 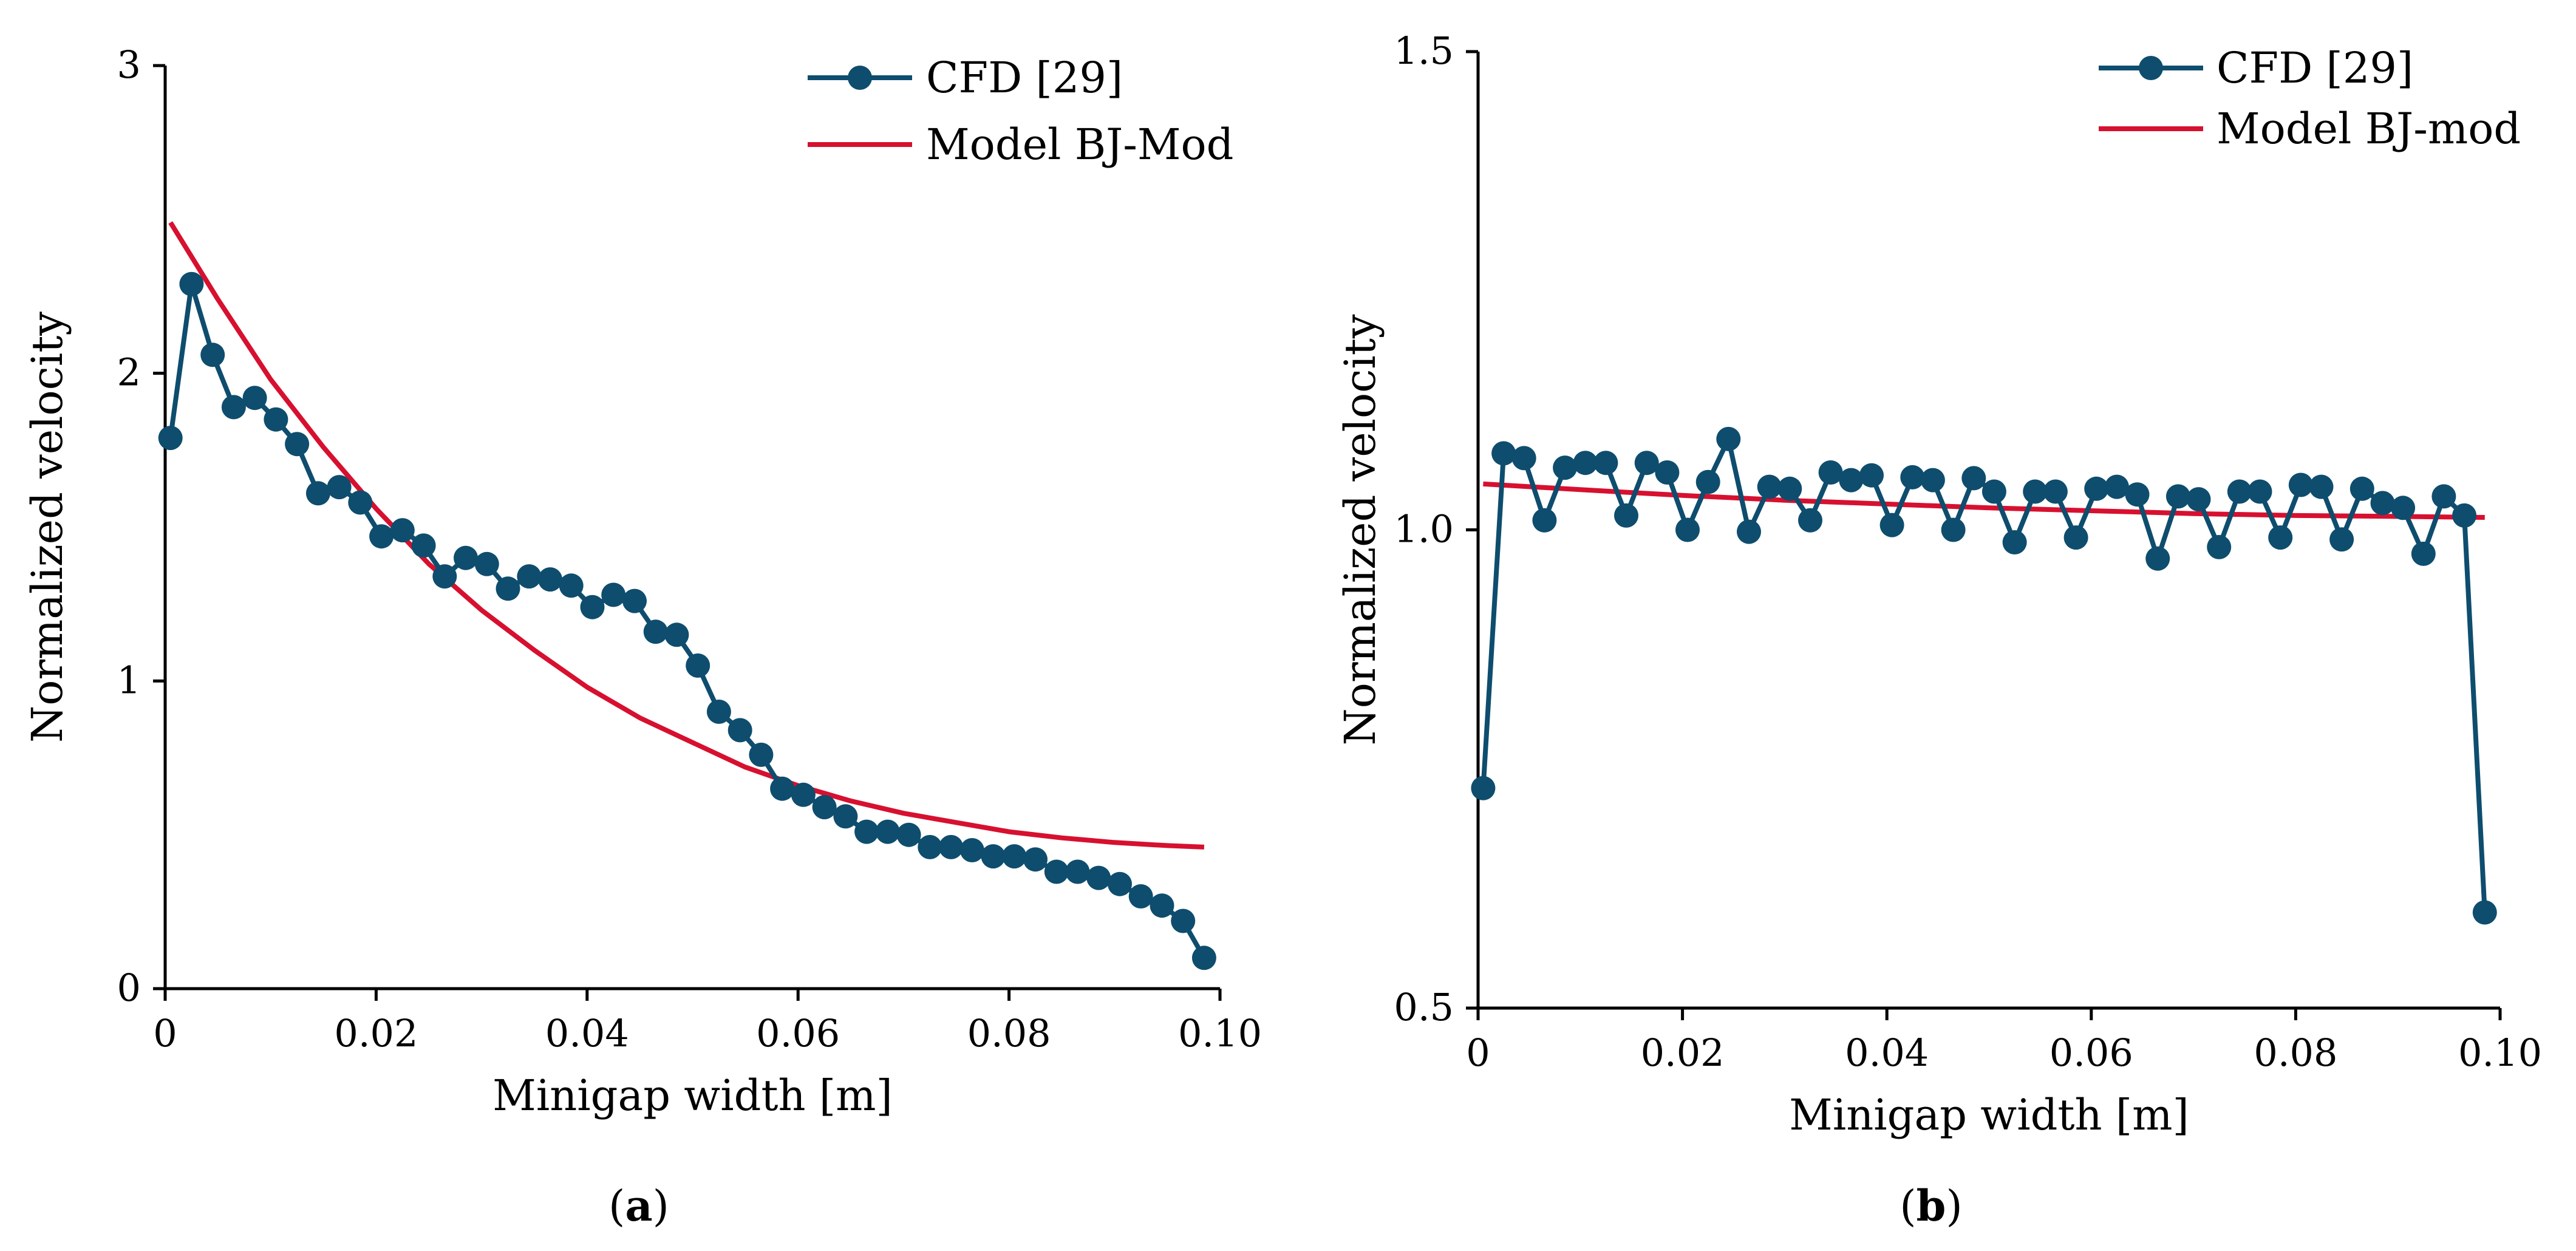 What do you see at coordinates (1424, 51) in the screenshot?
I see `y-tick-label: 1.5` at bounding box center [1424, 51].